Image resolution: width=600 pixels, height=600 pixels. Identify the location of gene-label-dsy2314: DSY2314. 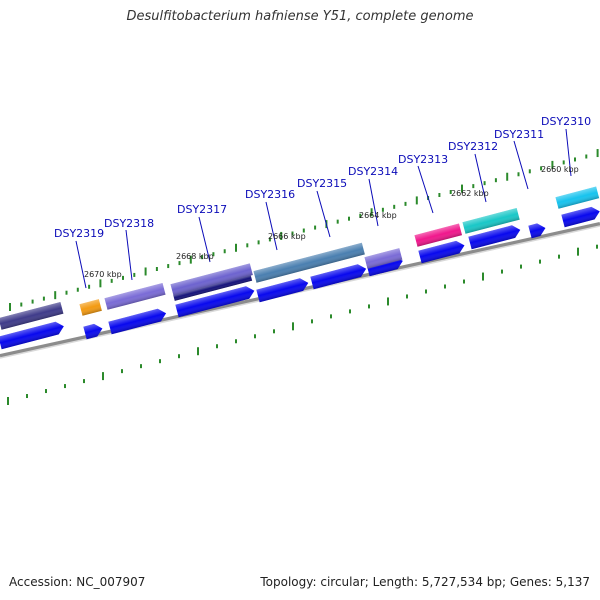
(373, 171).